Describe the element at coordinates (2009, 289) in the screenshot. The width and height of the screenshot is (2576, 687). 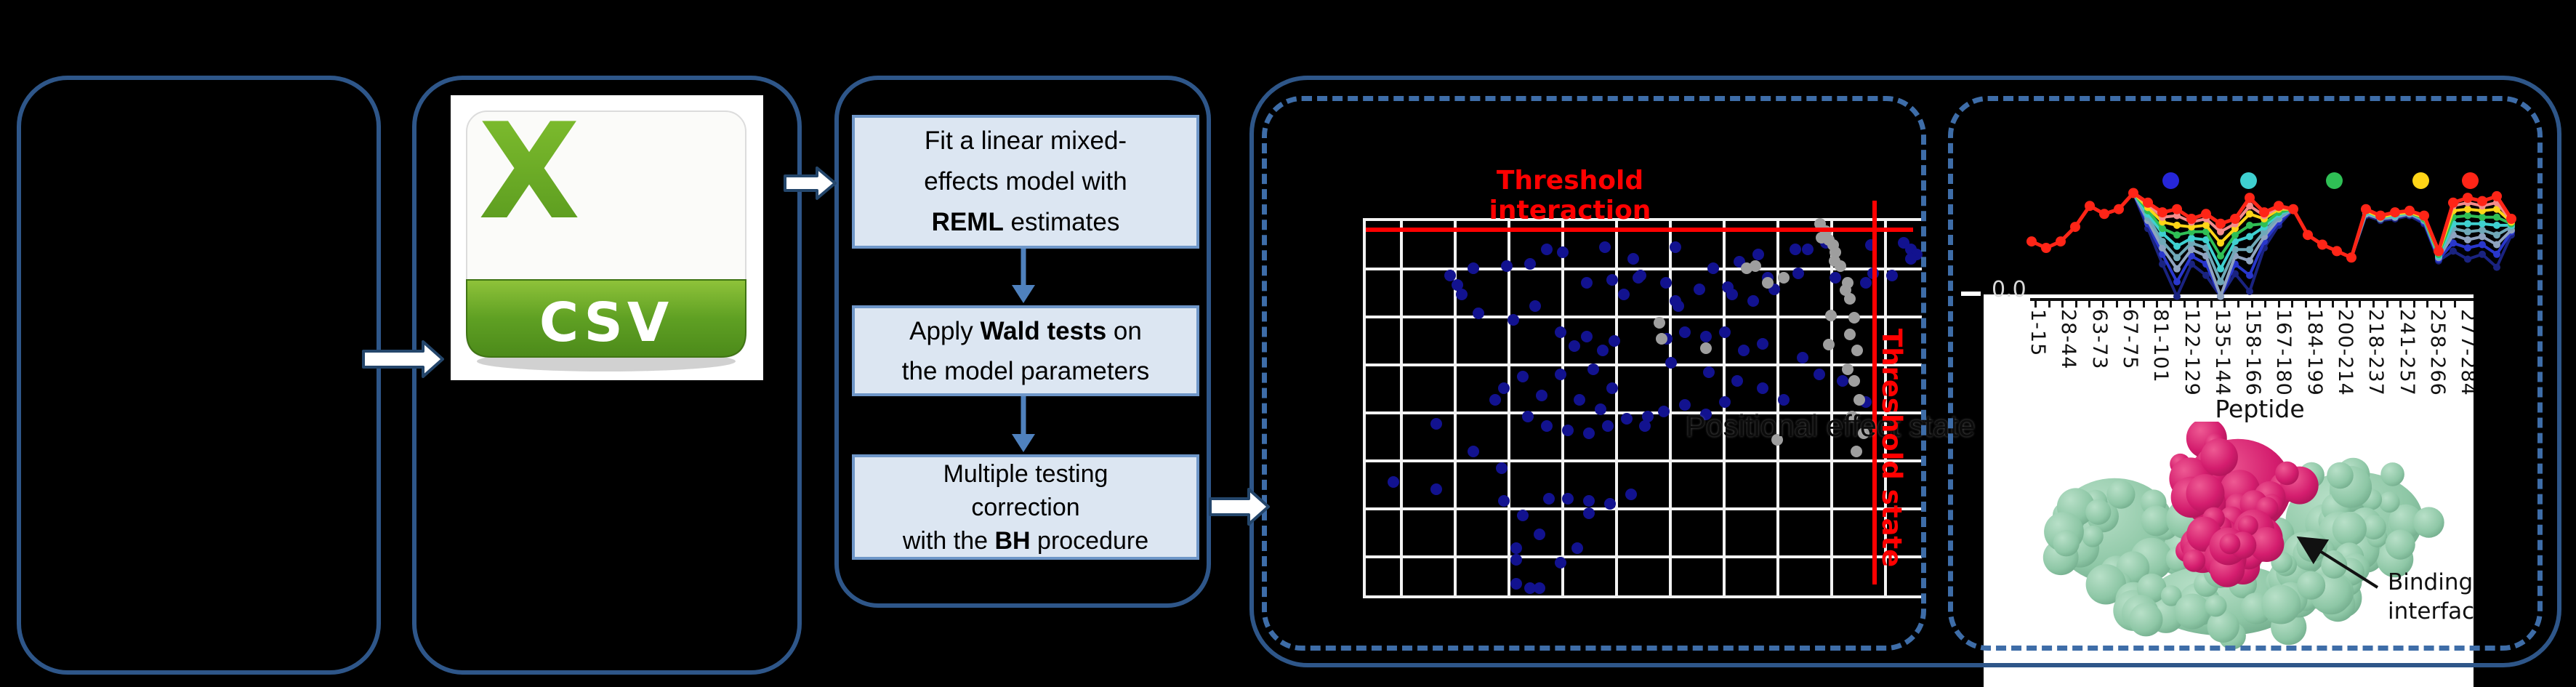
I see `y-axis-tick-0: 0.0` at that location.